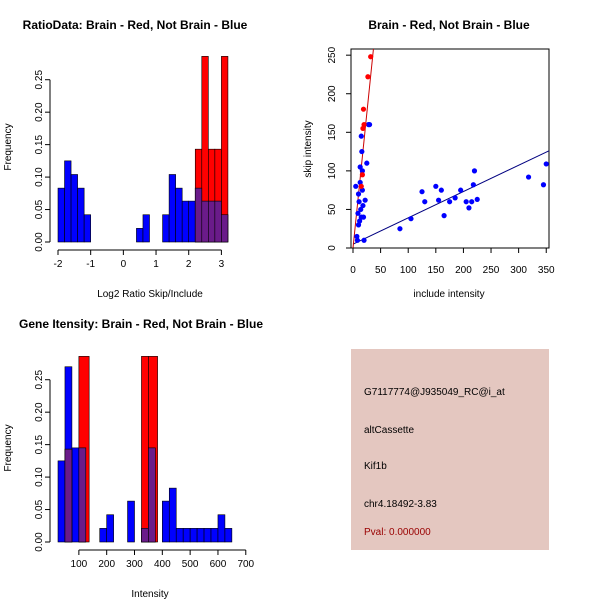  I want to click on intensity-x-tick-label: 300, so click(134, 564).